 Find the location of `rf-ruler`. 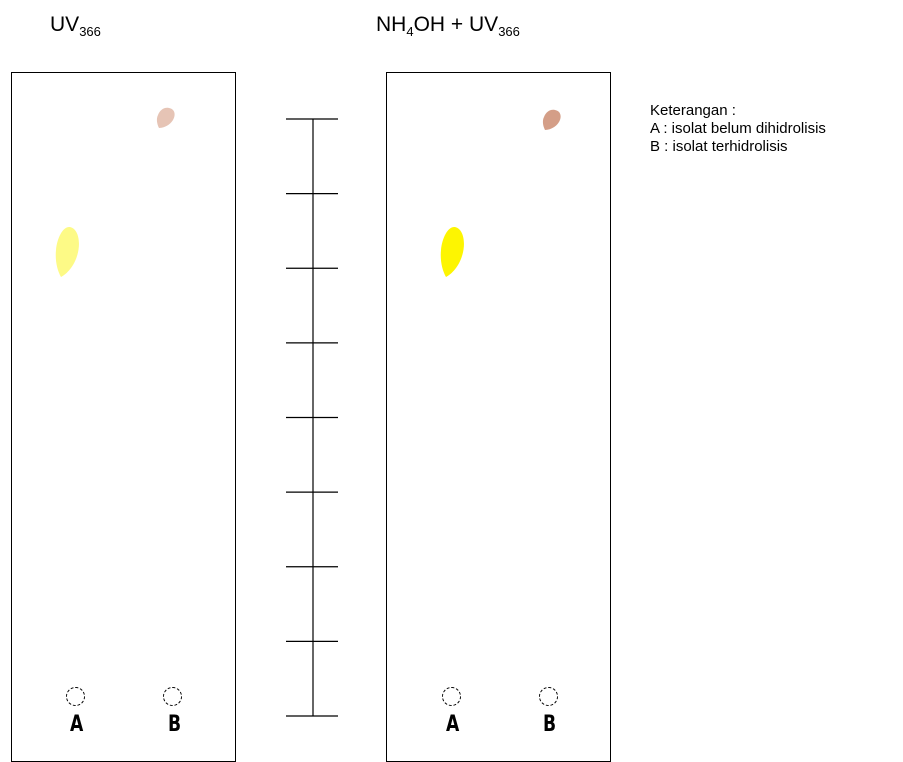

rf-ruler is located at coordinates (312, 418).